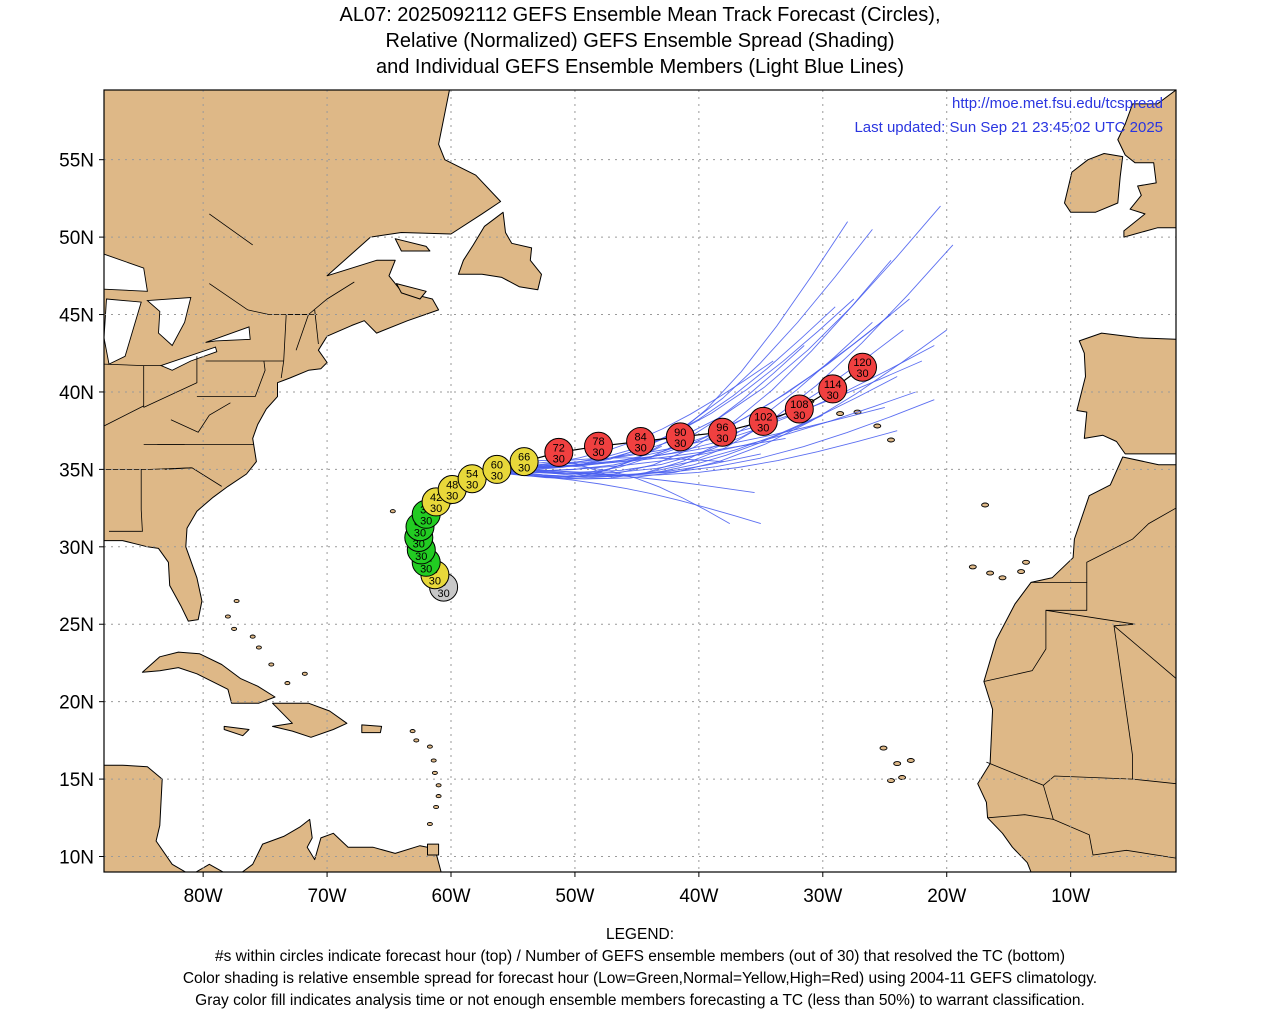 This screenshot has width=1280, height=1024. I want to click on lon-tick-label: 70W, so click(327, 896).